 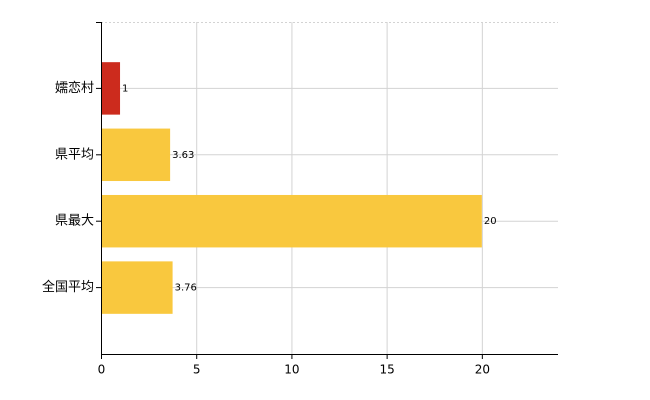 What do you see at coordinates (183, 155) in the screenshot?
I see `data-label: 3.63` at bounding box center [183, 155].